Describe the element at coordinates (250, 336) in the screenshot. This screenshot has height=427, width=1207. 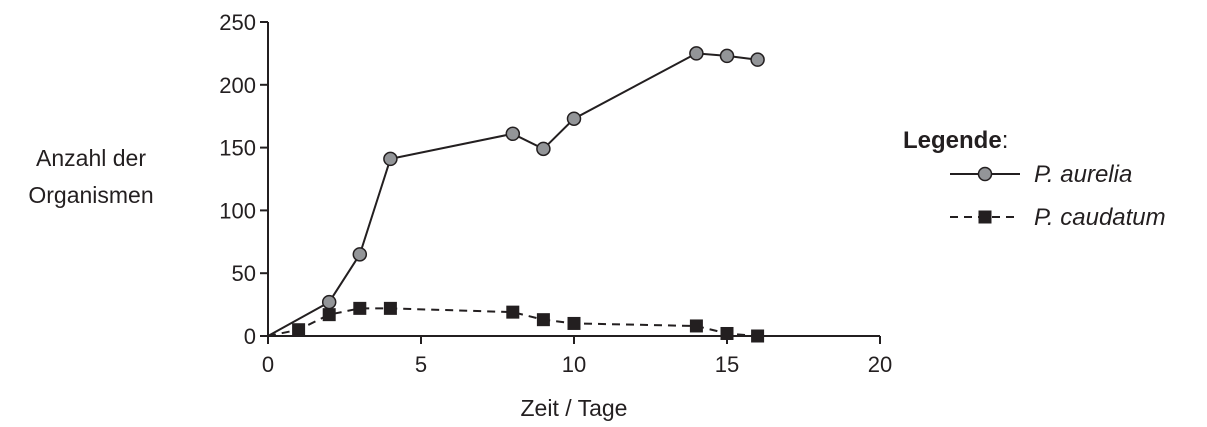
I see `y-tick-label: 0` at that location.